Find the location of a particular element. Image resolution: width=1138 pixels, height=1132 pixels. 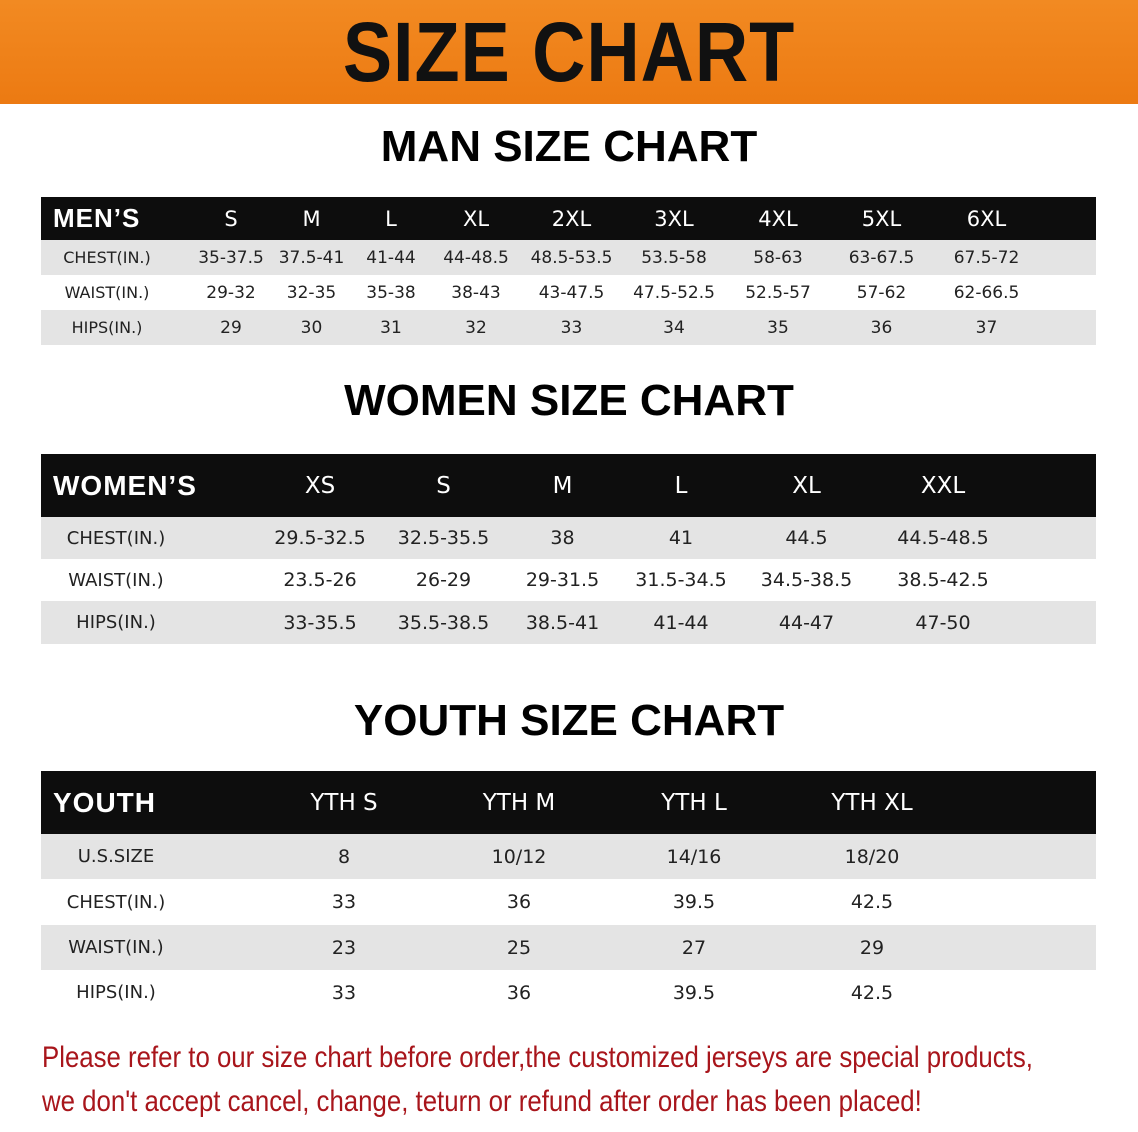

table-cell: 62-66.5 is located at coordinates (986, 292).